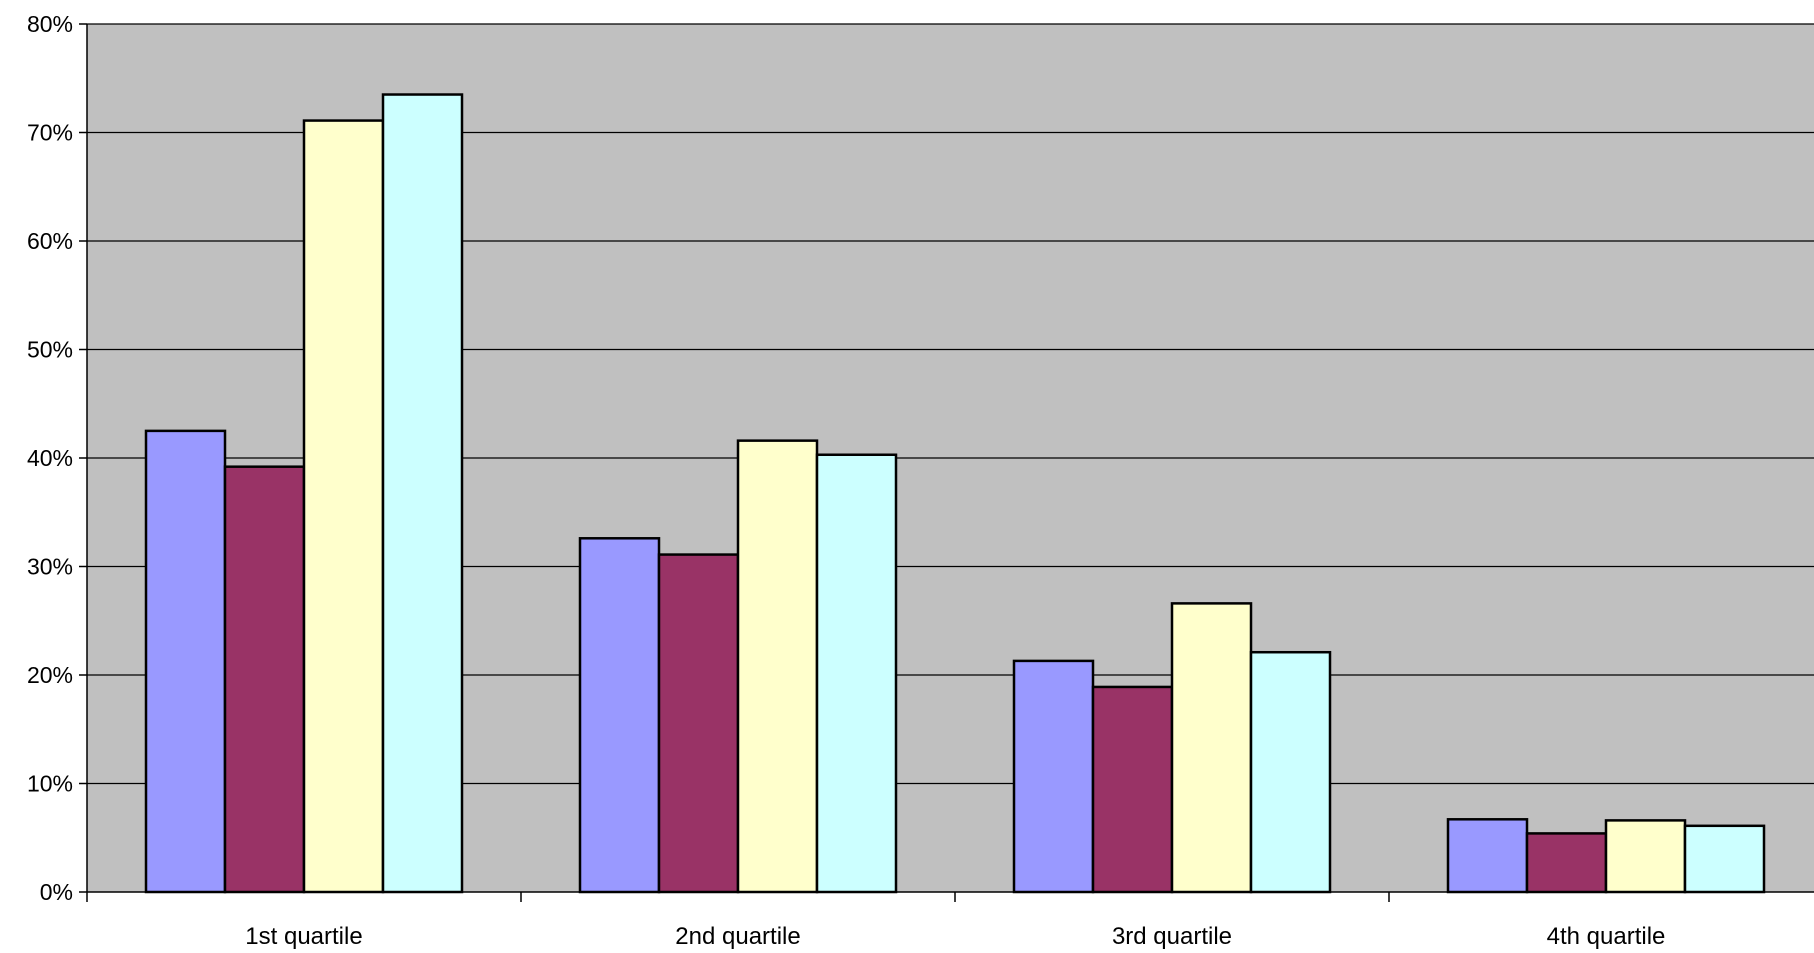 The image size is (1814, 953). Describe the element at coordinates (737, 936) in the screenshot. I see `x-category-label: 2nd quartile` at that location.